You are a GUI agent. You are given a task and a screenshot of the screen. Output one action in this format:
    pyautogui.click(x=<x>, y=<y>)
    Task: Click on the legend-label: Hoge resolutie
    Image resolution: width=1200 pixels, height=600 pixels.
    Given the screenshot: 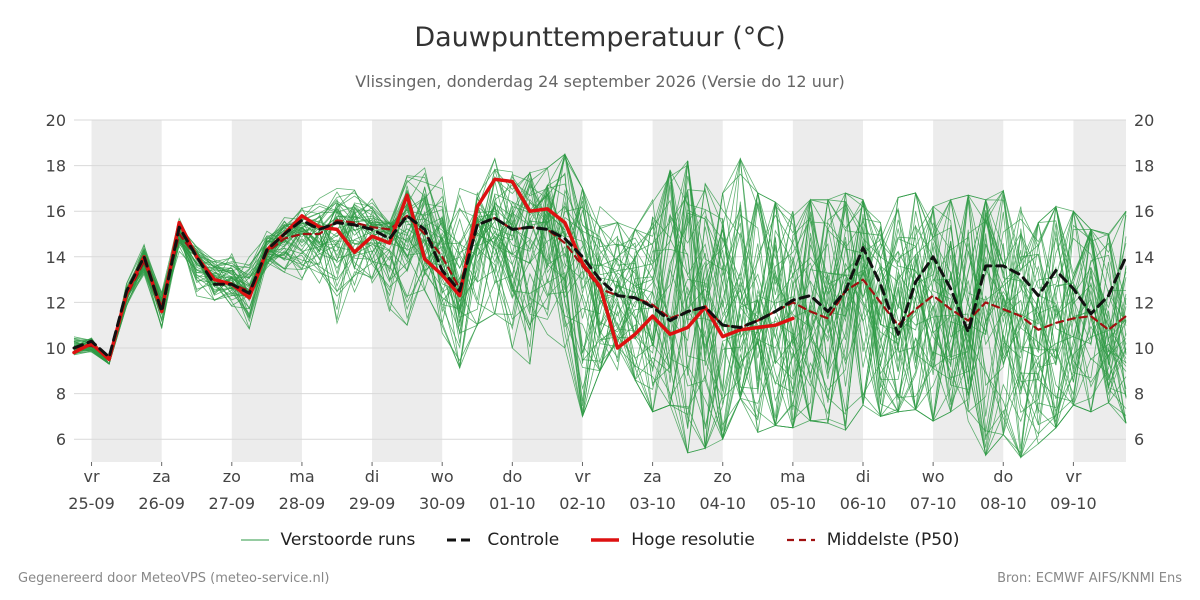 What is the action you would take?
    pyautogui.click(x=693, y=540)
    